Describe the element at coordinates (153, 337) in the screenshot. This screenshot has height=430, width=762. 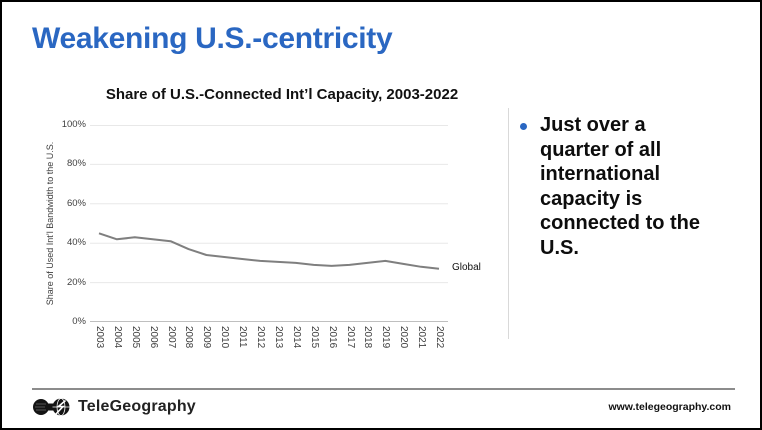
I see `x-tick-label: 2006` at that location.